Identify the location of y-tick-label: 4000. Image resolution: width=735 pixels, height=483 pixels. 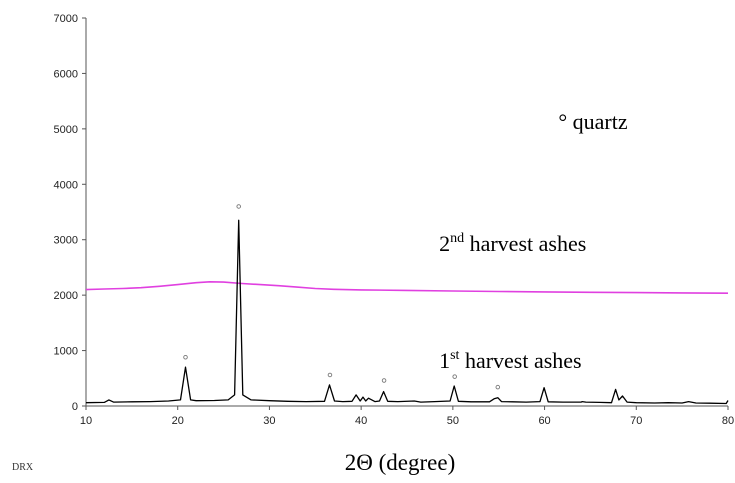
(66, 185).